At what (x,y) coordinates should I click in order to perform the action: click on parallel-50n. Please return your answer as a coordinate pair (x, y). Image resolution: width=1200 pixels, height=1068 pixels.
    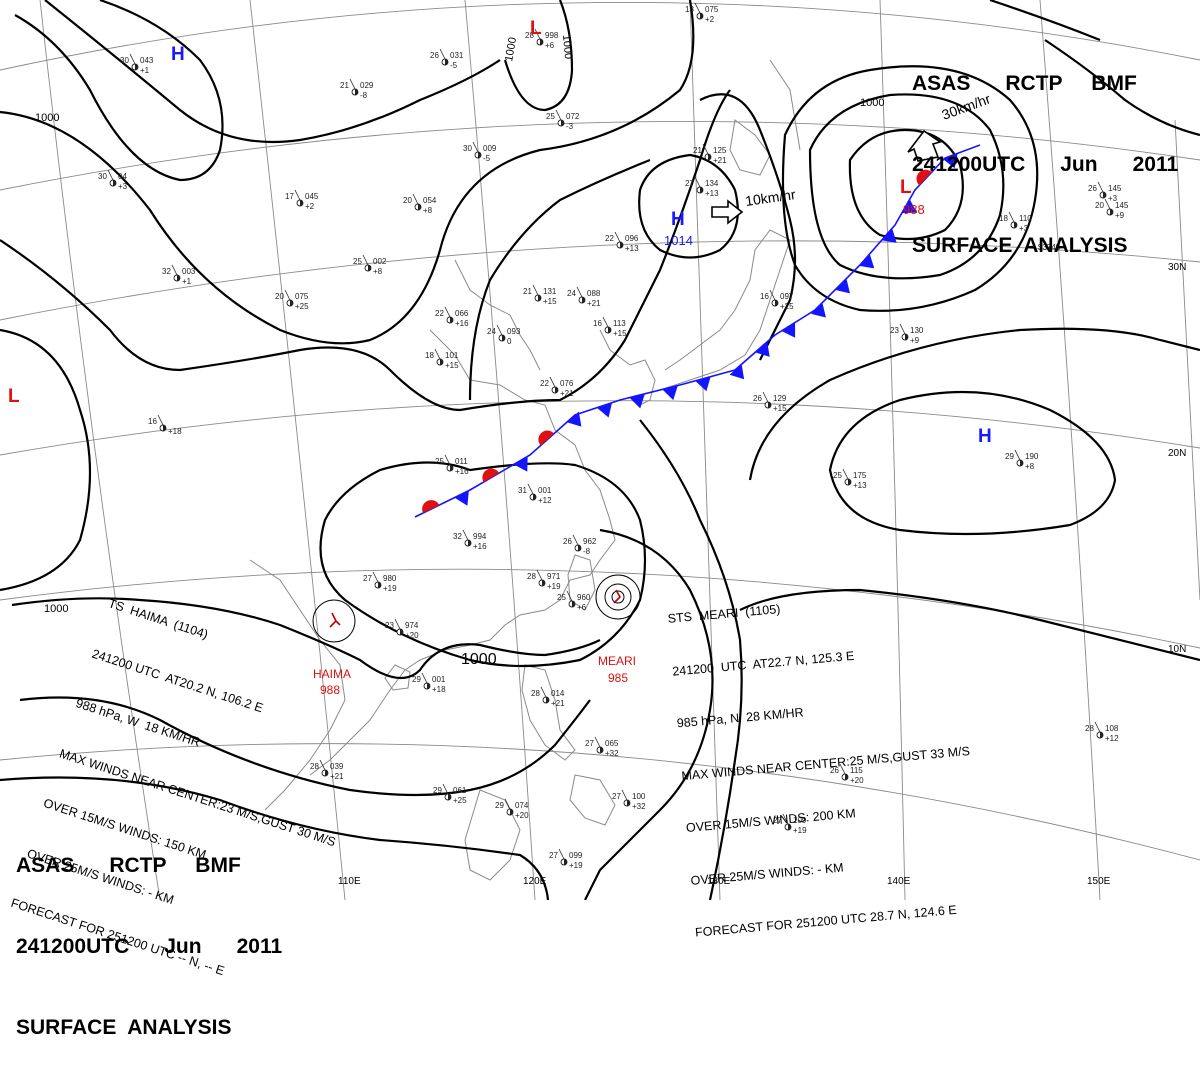
    Looking at the image, I should click on (600, 36).